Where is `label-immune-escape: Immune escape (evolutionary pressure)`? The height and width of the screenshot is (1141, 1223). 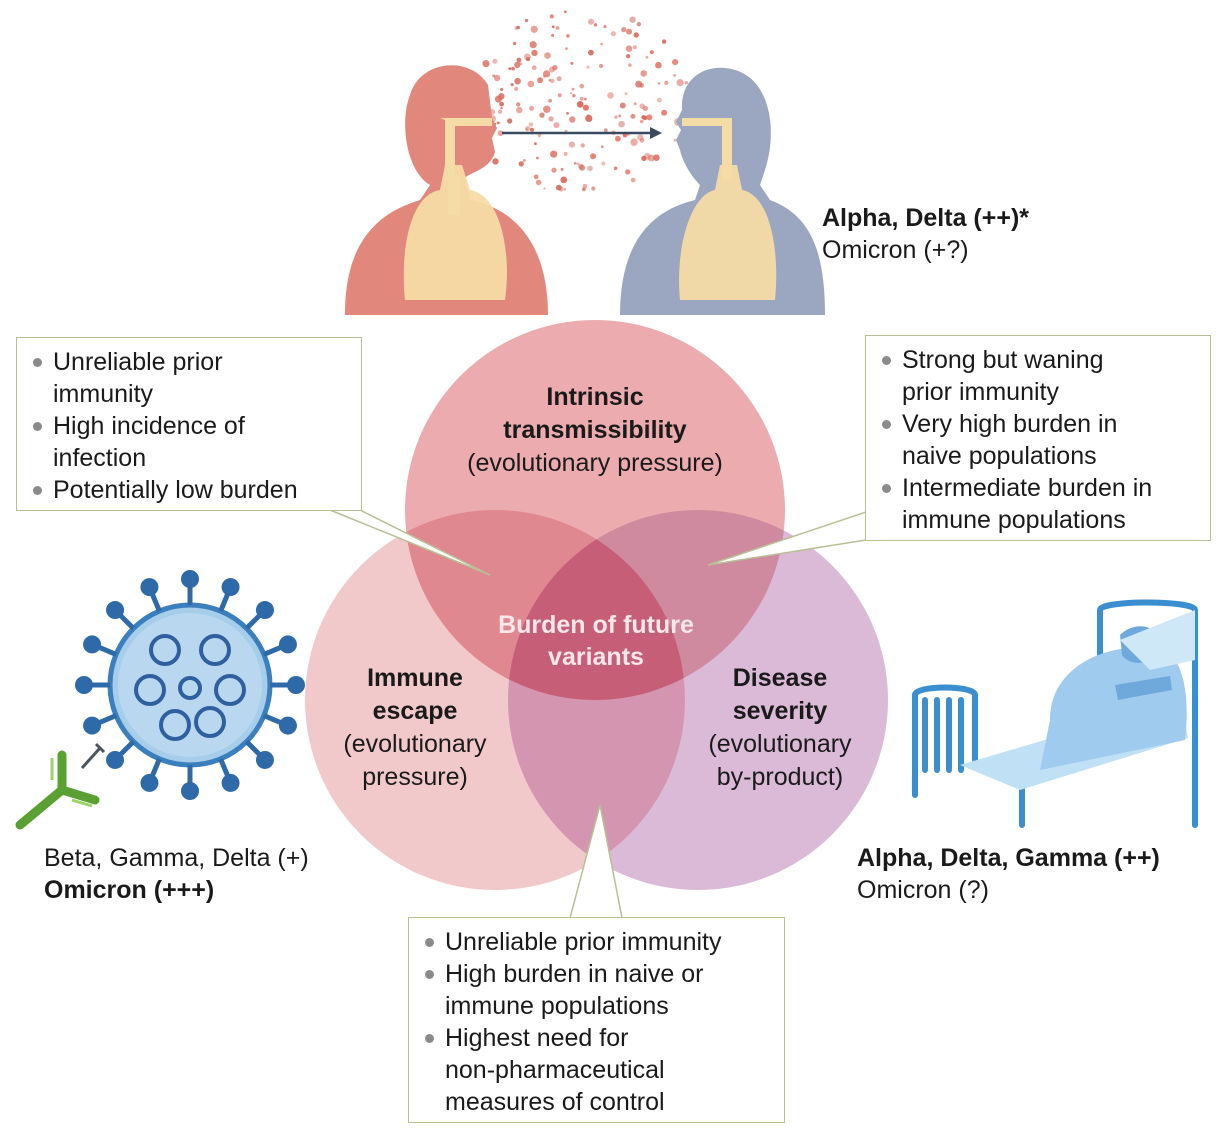
label-immune-escape: Immune escape (evolutionary pressure) is located at coordinates (415, 728).